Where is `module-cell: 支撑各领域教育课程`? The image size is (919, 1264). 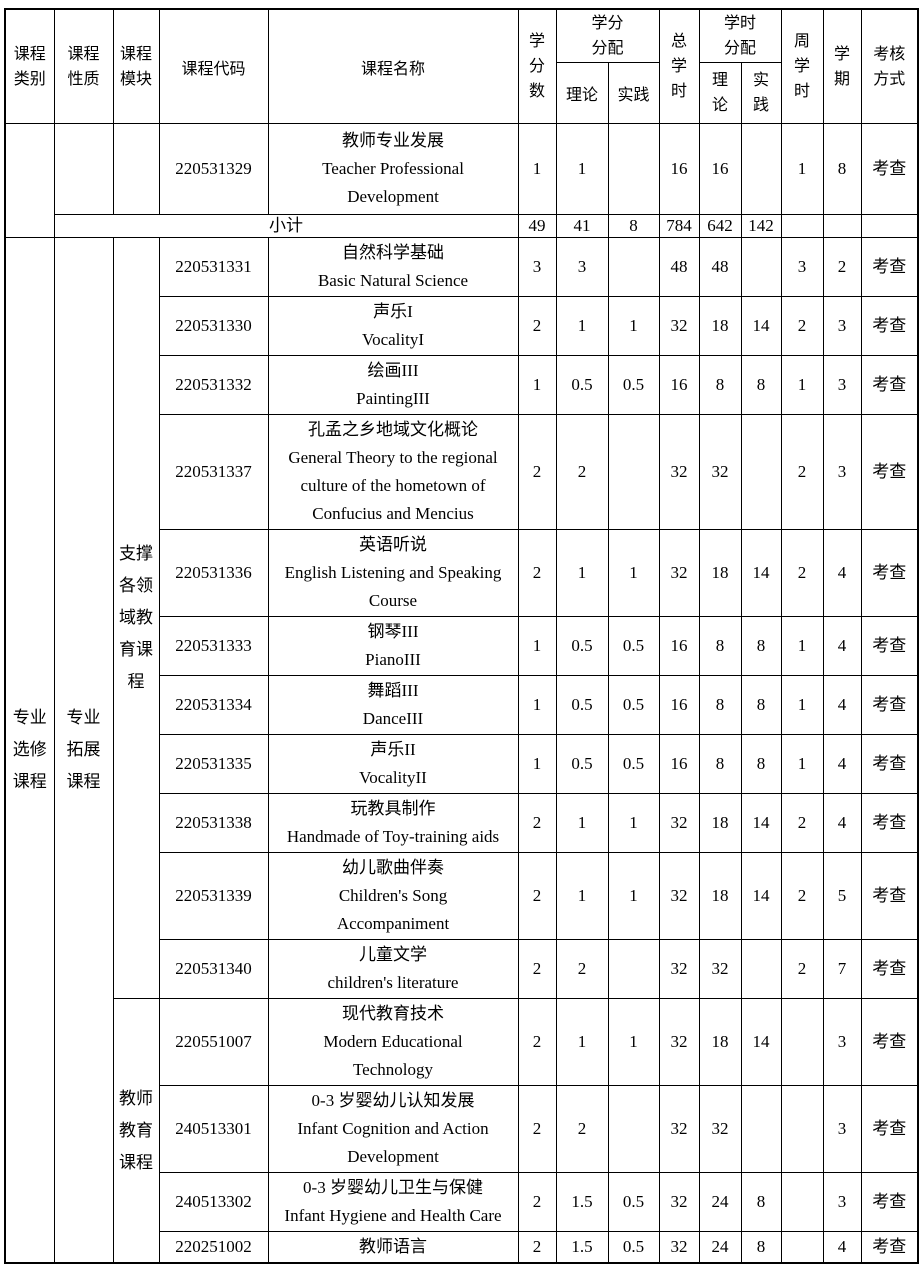 module-cell: 支撑各领域教育课程 is located at coordinates (136, 618).